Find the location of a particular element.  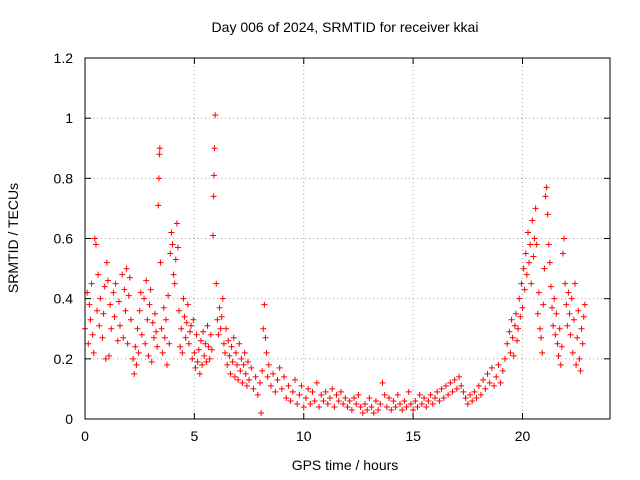

y-tick-label: 0.8 is located at coordinates (64, 178).